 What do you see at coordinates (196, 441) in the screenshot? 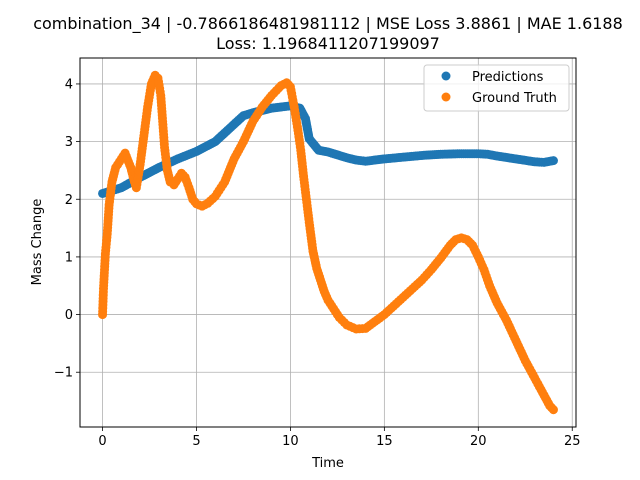
I see `x-tick-label: 5` at bounding box center [196, 441].